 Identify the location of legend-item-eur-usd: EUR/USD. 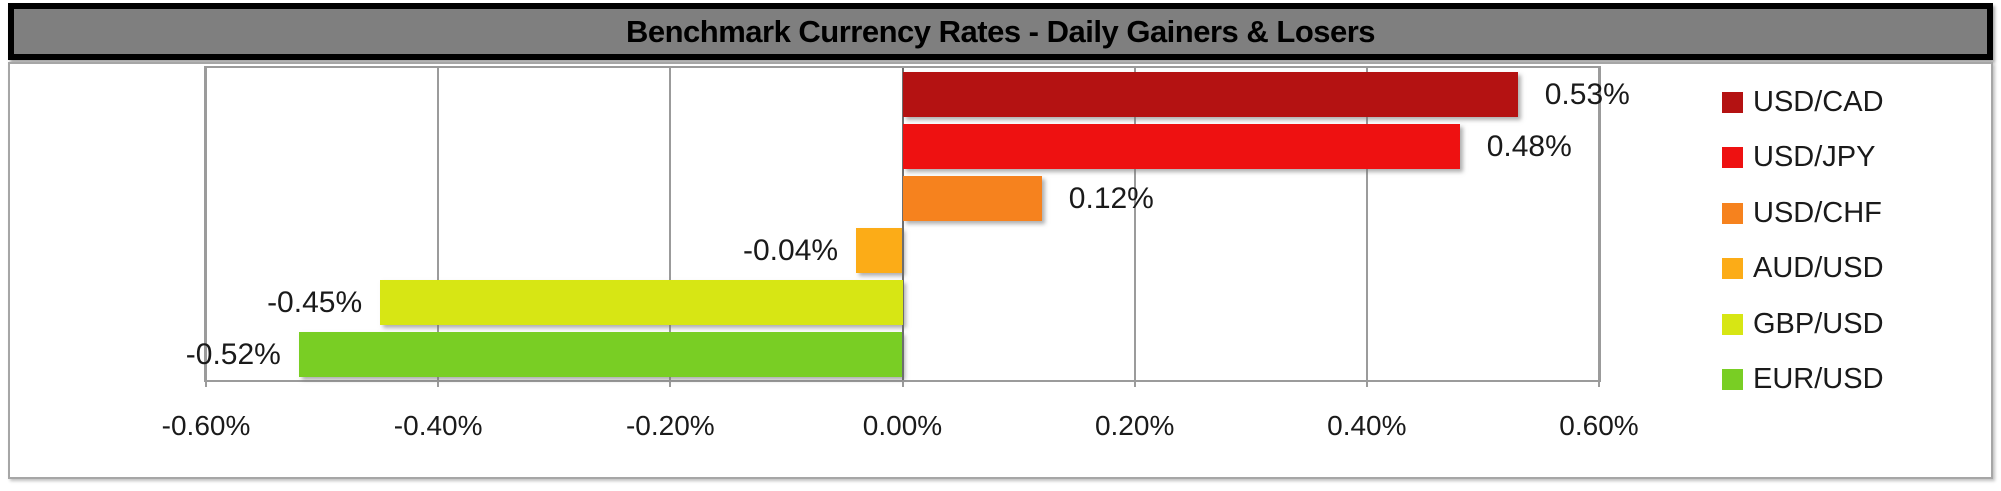
(1803, 380).